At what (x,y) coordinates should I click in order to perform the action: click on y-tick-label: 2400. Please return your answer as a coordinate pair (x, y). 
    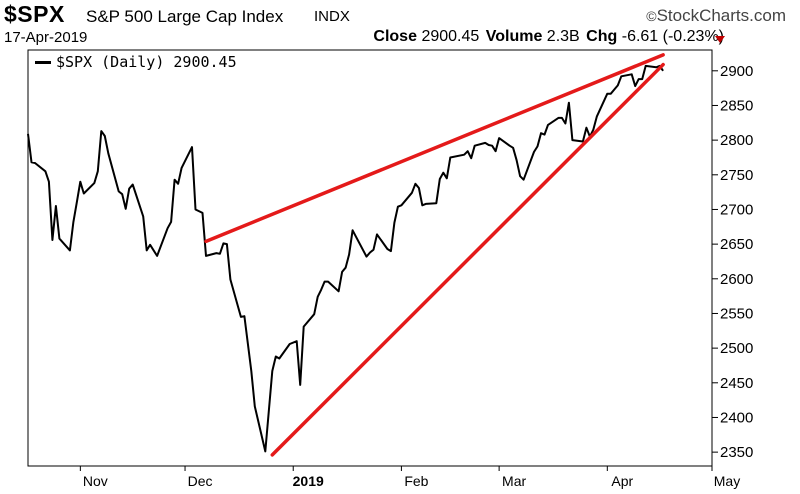
    Looking at the image, I should click on (736, 417).